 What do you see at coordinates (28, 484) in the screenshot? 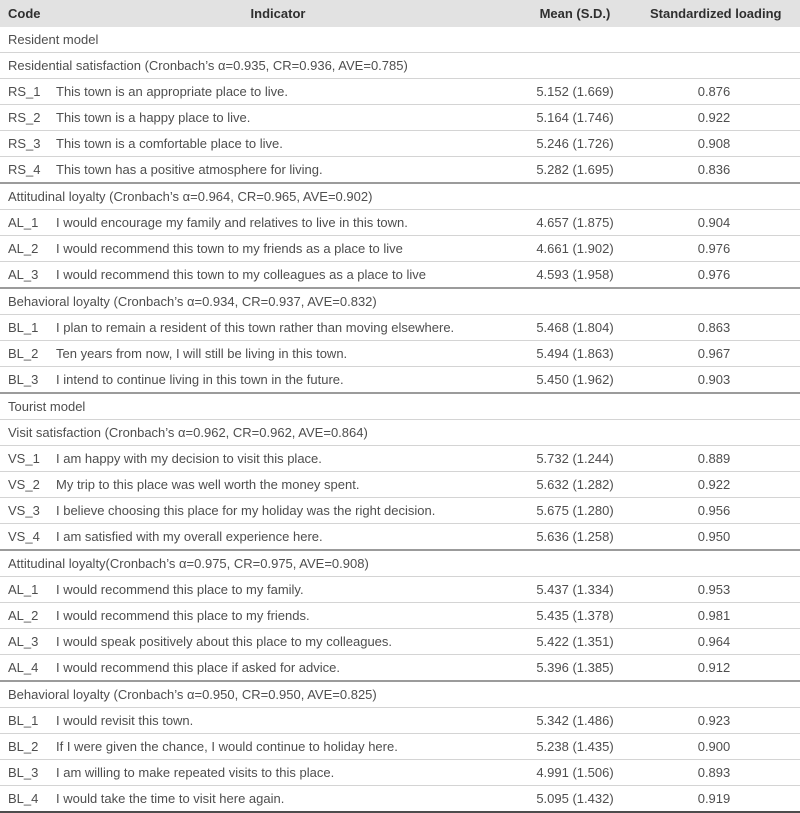
I see `item-code: VS_2` at bounding box center [28, 484].